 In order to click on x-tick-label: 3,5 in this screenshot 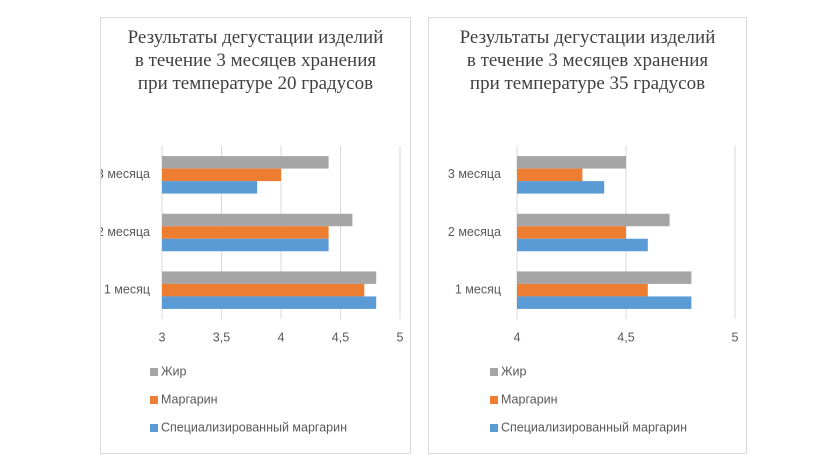, I will do `click(221, 337)`.